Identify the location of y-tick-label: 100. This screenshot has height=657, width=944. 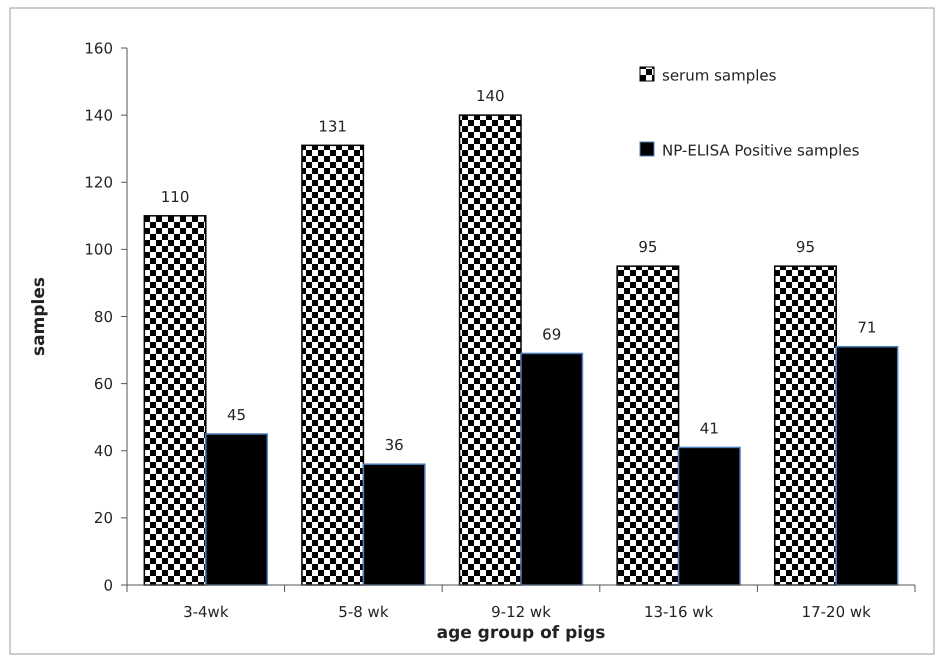
(98, 249).